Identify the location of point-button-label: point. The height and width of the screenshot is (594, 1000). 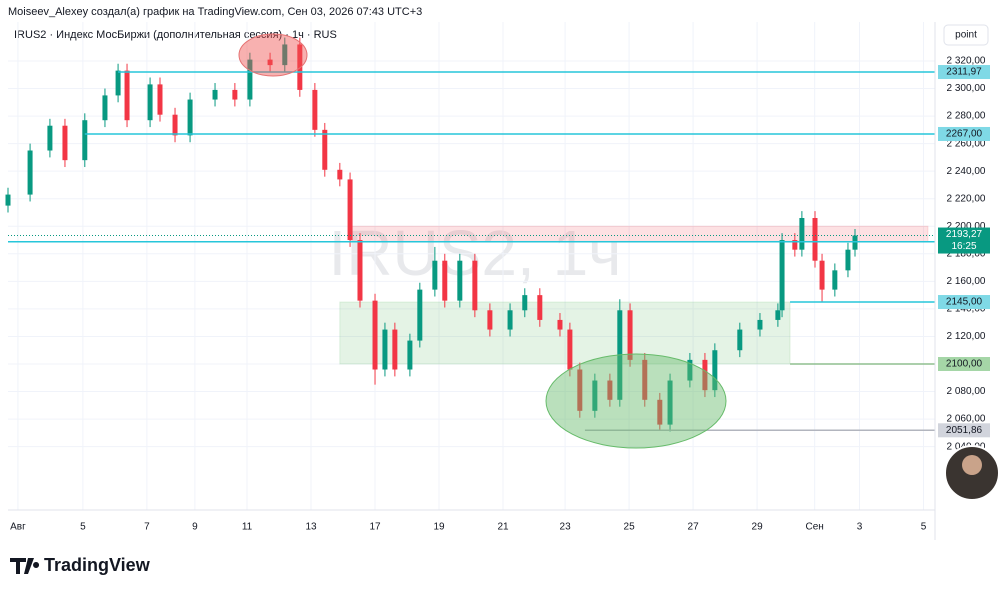
(966, 35).